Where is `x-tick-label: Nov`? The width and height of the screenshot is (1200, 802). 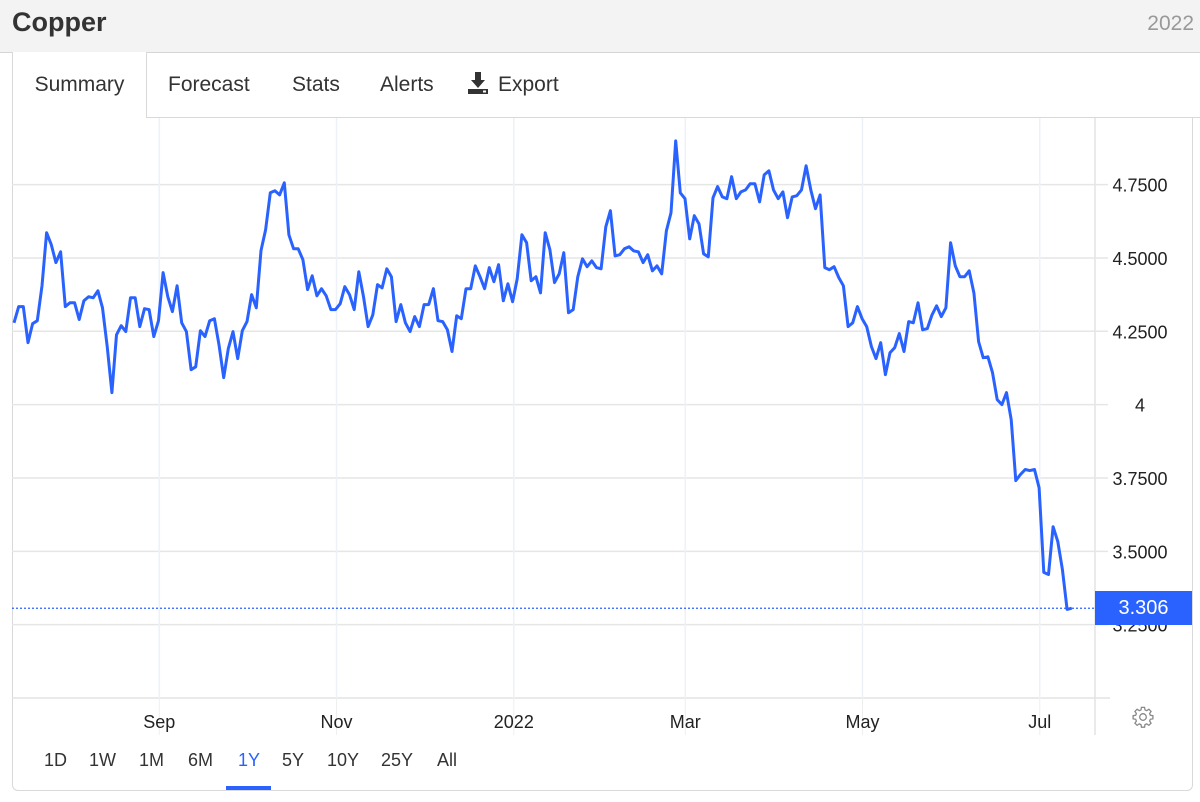 x-tick-label: Nov is located at coordinates (337, 722).